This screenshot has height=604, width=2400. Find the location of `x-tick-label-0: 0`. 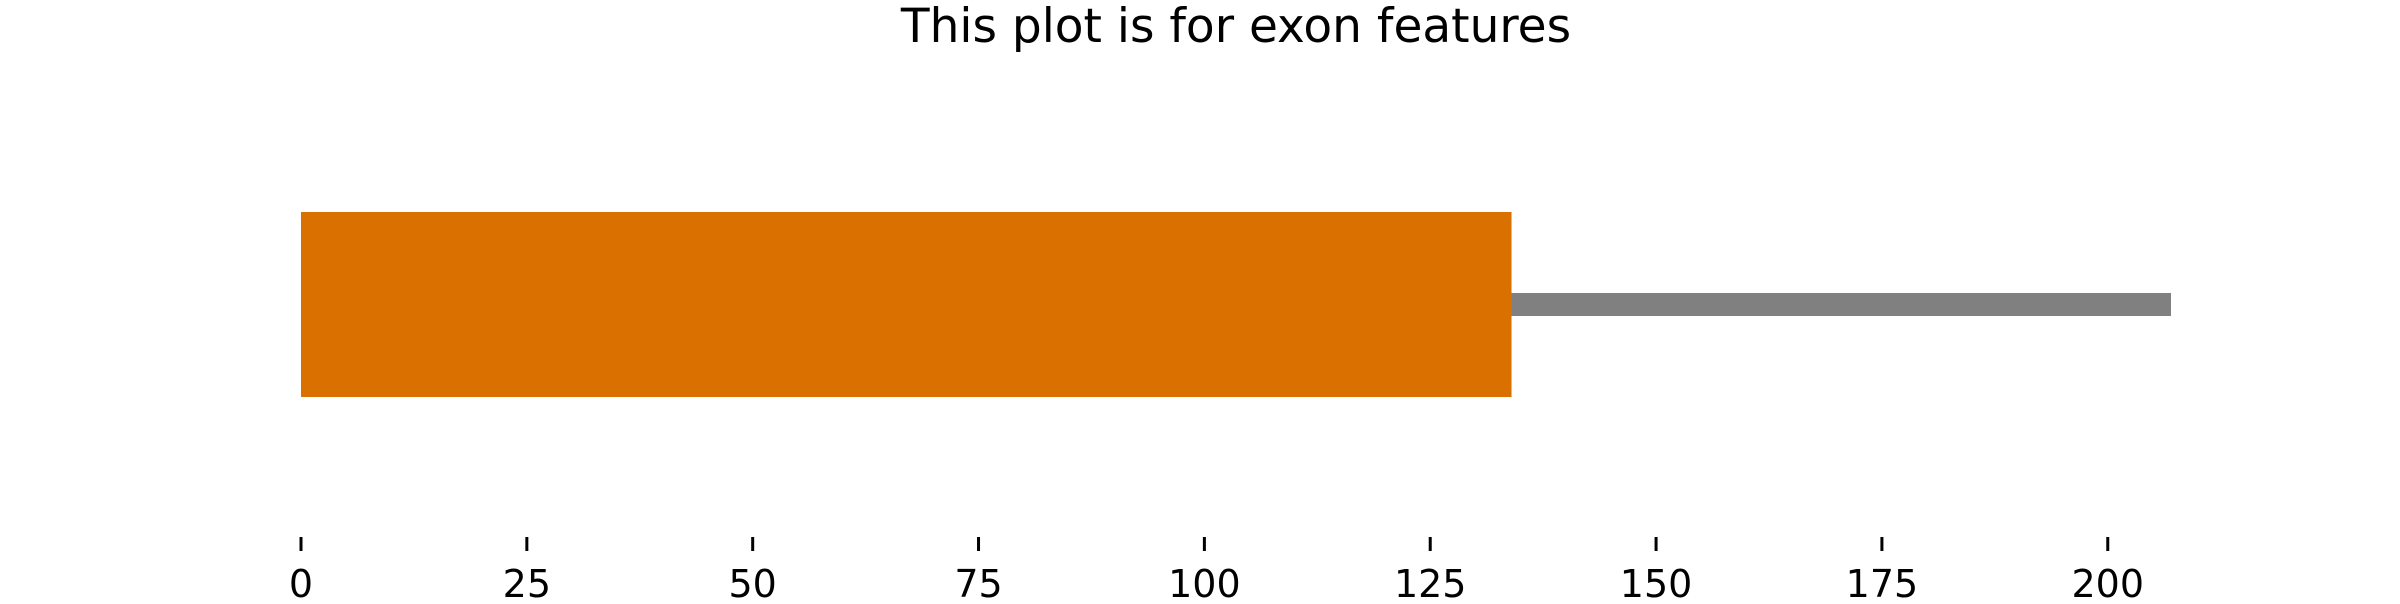

x-tick-label-0: 0 is located at coordinates (301, 581).